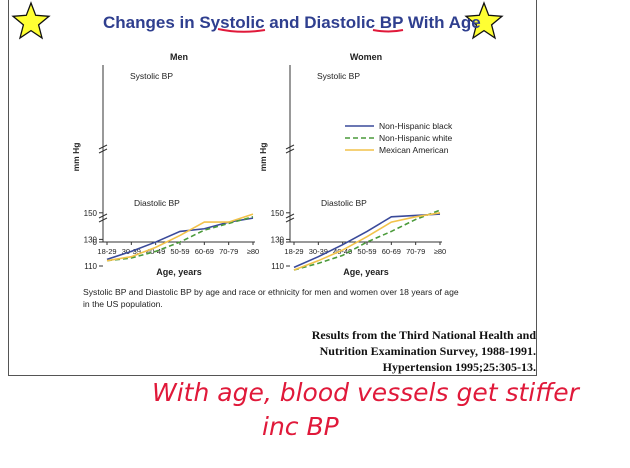 The height and width of the screenshot is (468, 630). I want to click on x-tick-label-1-2: 40-49, so click(342, 251).